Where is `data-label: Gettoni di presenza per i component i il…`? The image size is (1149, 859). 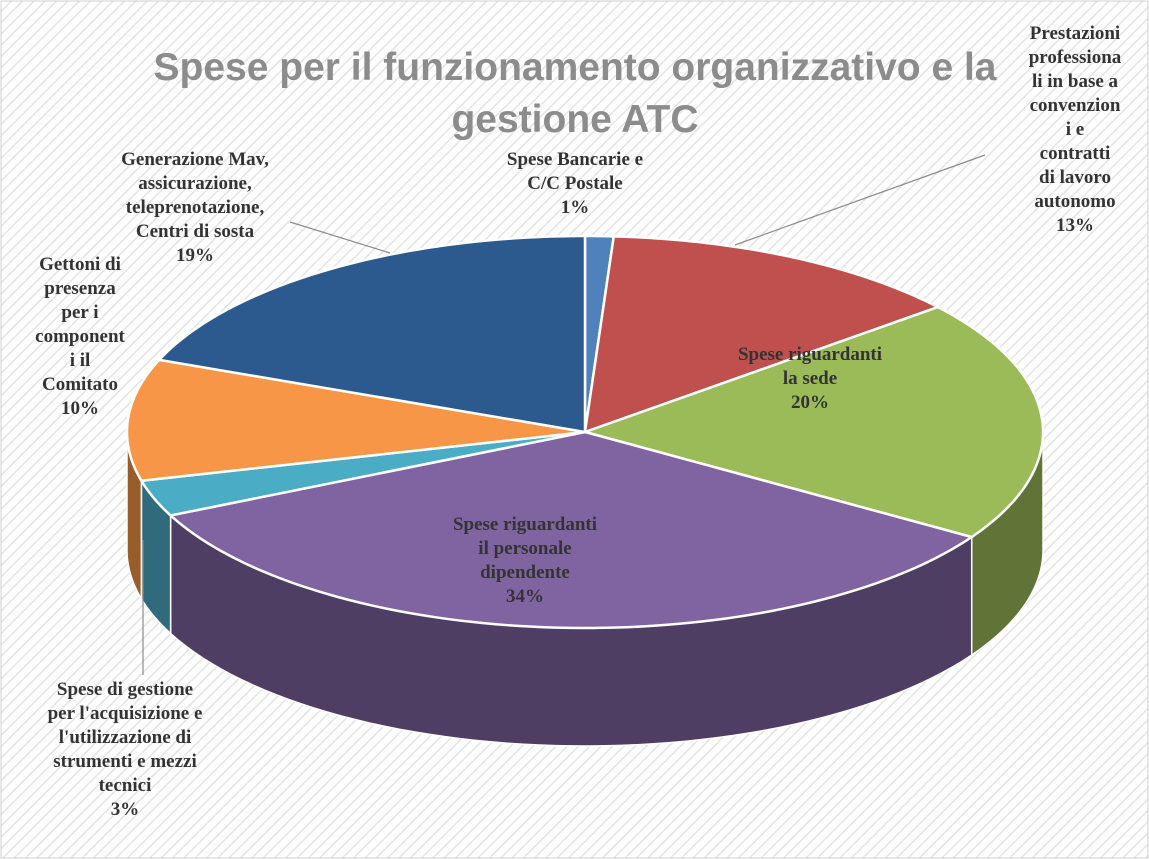
data-label: Gettoni di presenza per i component i il… is located at coordinates (80, 337).